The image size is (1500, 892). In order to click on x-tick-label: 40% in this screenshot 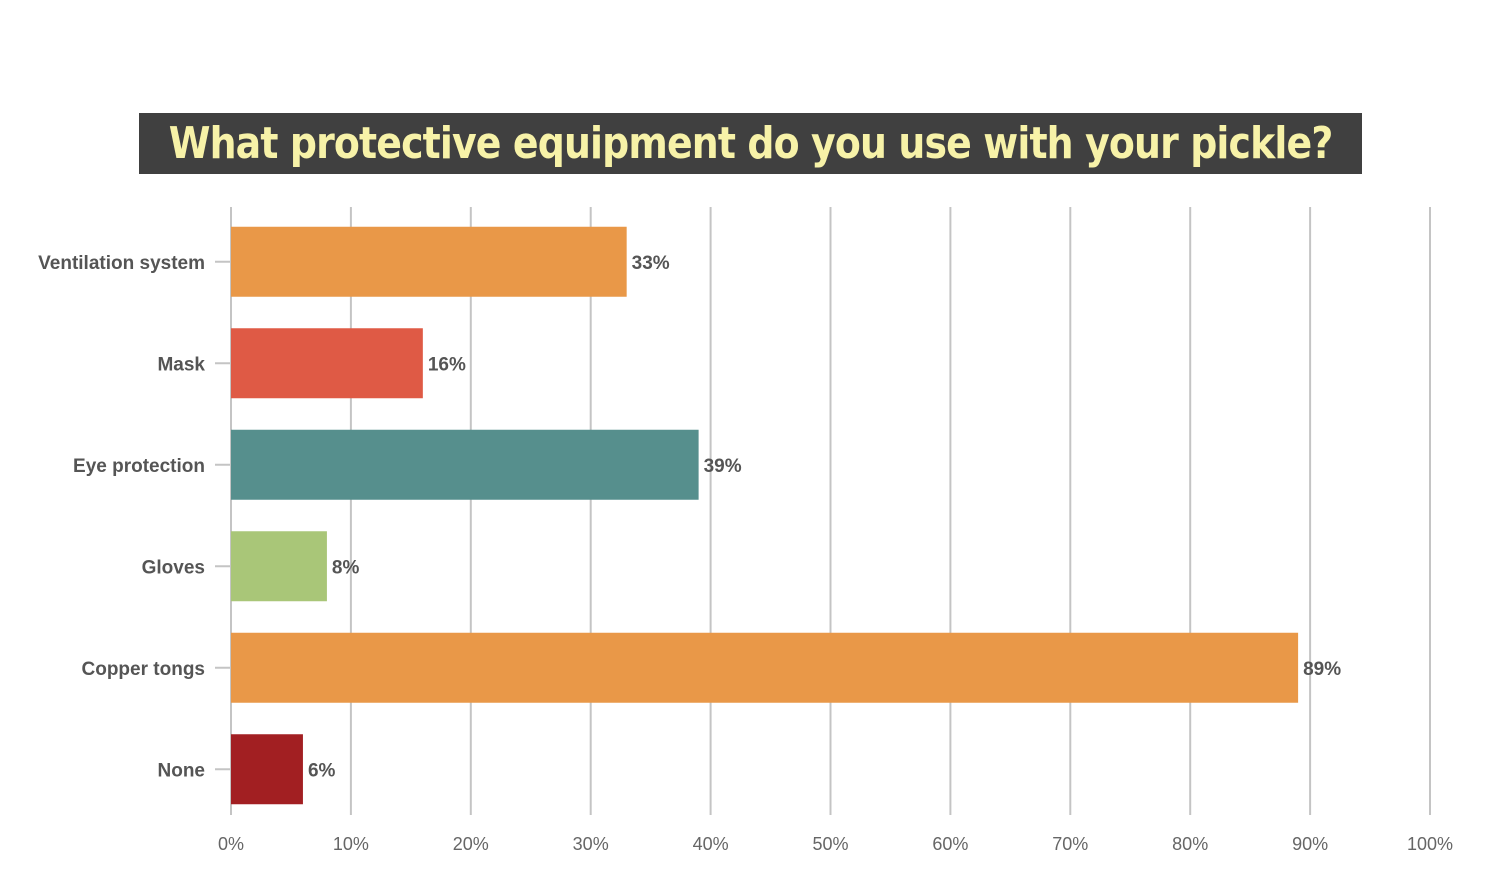, I will do `click(711, 844)`.